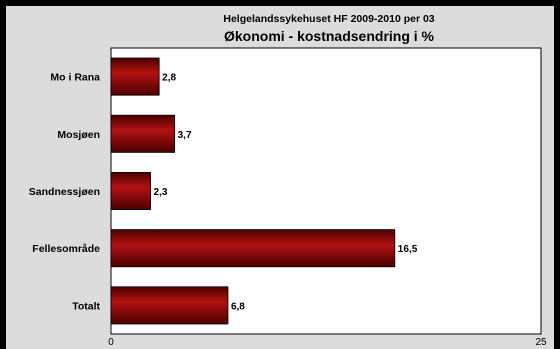 This screenshot has width=560, height=349. I want to click on value-label-0: 2,8, so click(169, 78).